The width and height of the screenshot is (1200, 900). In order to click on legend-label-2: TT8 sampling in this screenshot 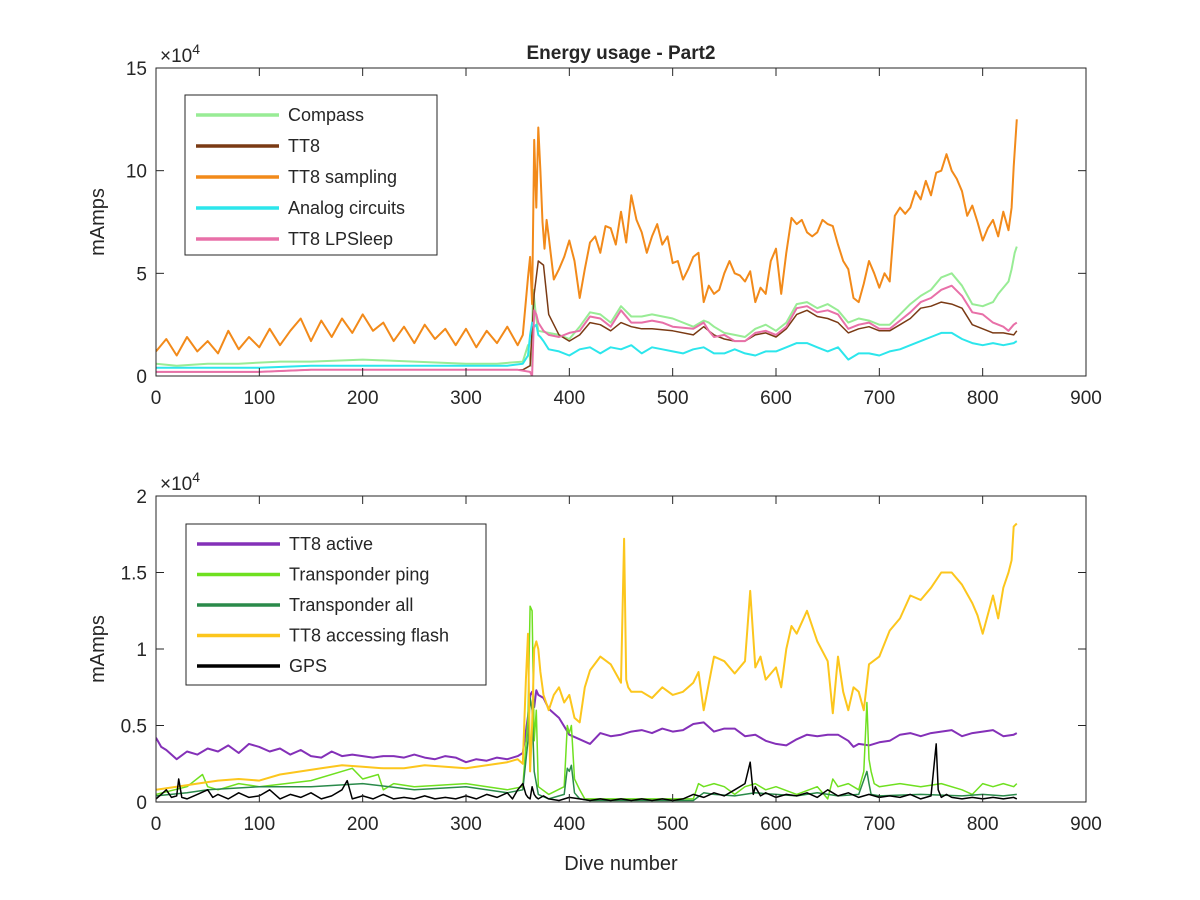, I will do `click(342, 177)`.